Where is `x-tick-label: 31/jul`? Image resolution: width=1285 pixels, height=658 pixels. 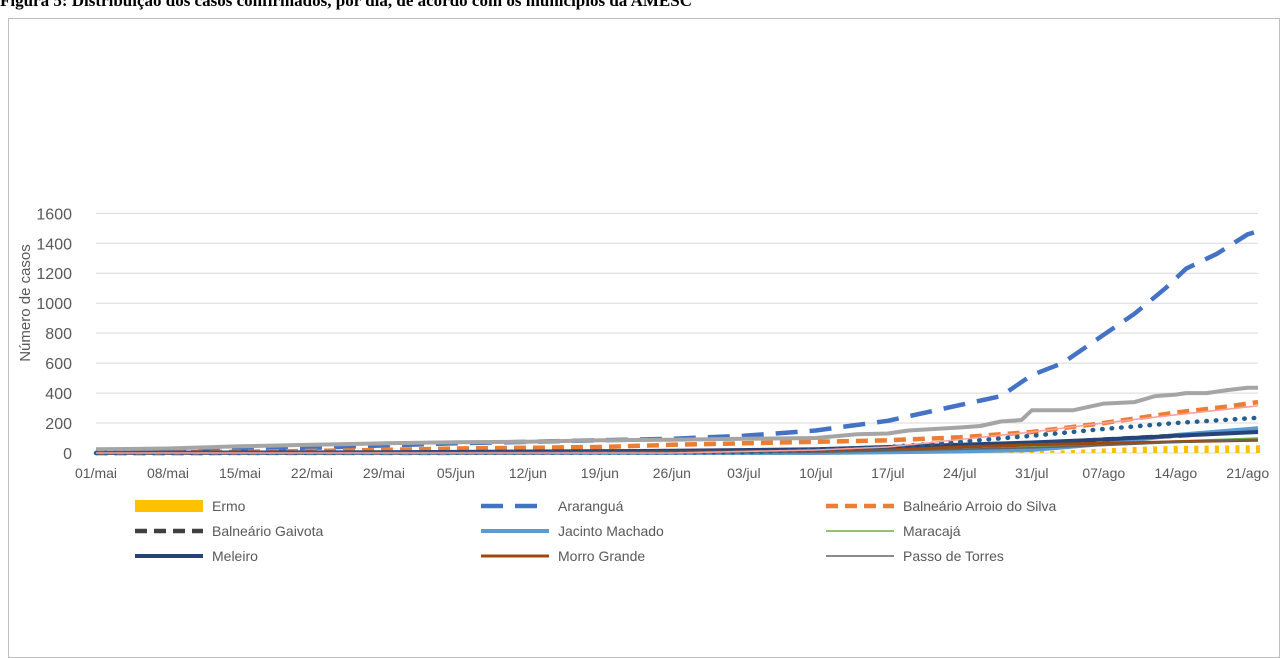
x-tick-label: 31/jul is located at coordinates (1031, 473).